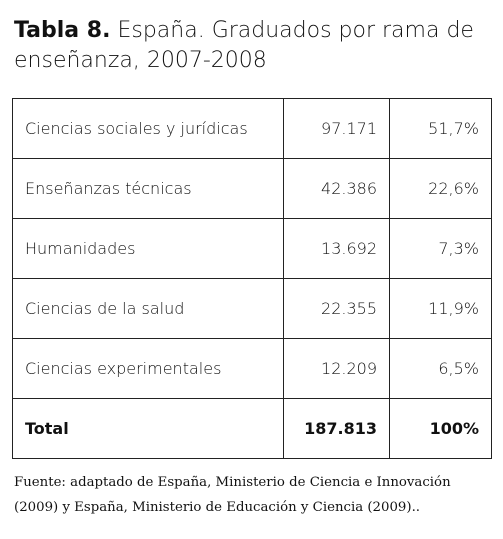 This screenshot has width=503, height=539. I want to click on table-cell: 22,6%, so click(440, 188).